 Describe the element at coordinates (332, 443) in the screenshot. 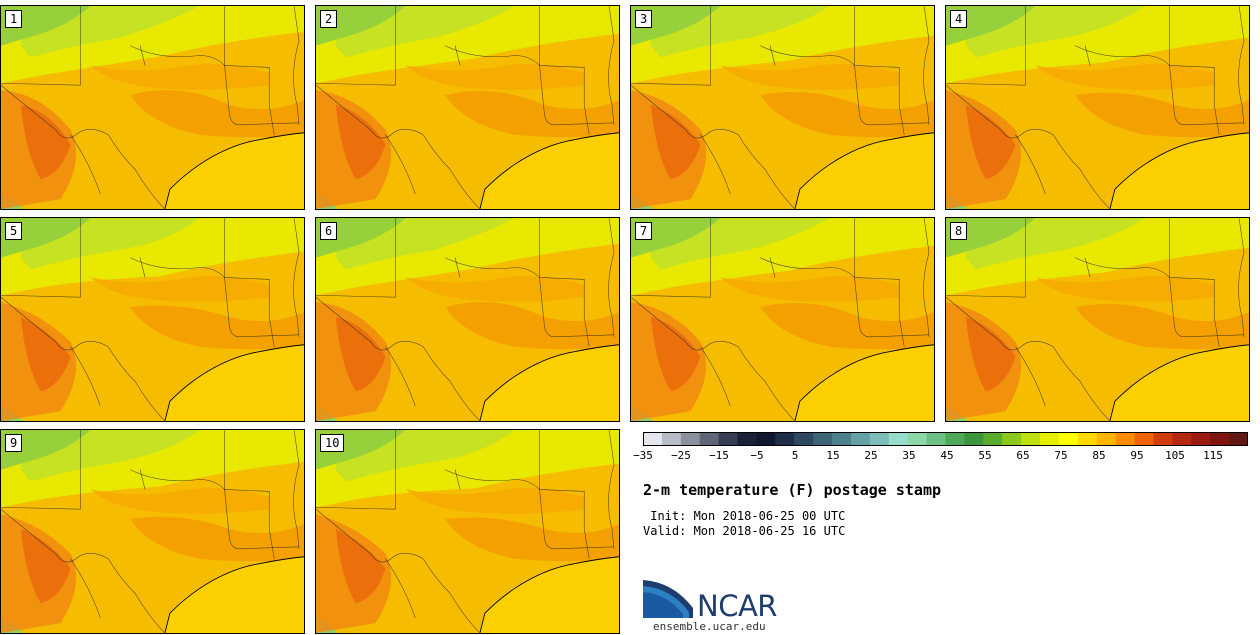

I see `member-number: 10` at that location.